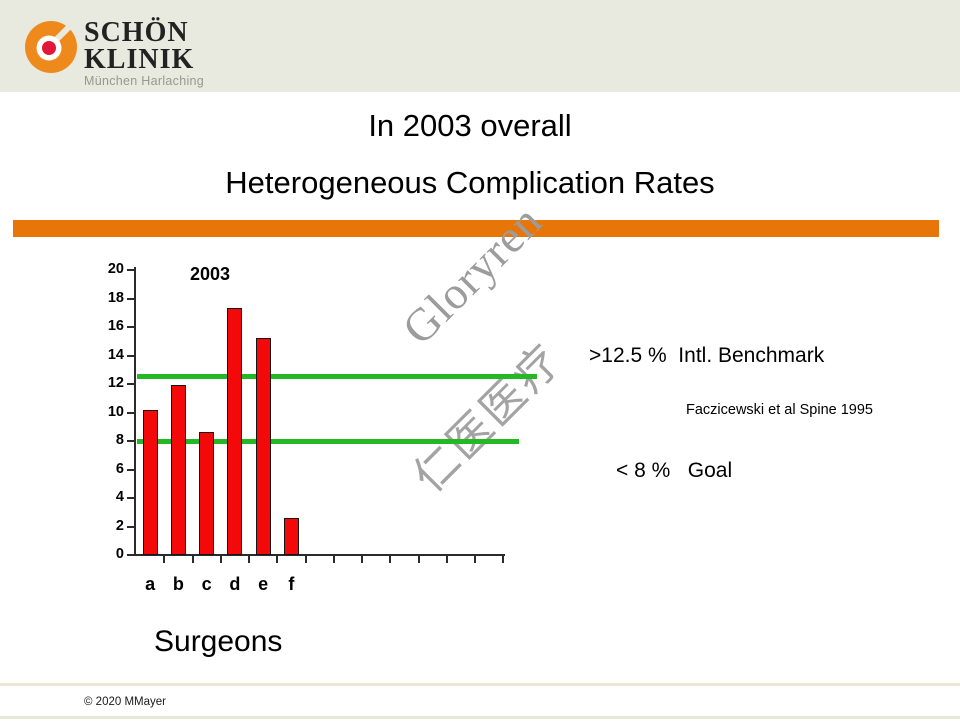  What do you see at coordinates (51, 46) in the screenshot?
I see `schon-klinik-logo-icon` at bounding box center [51, 46].